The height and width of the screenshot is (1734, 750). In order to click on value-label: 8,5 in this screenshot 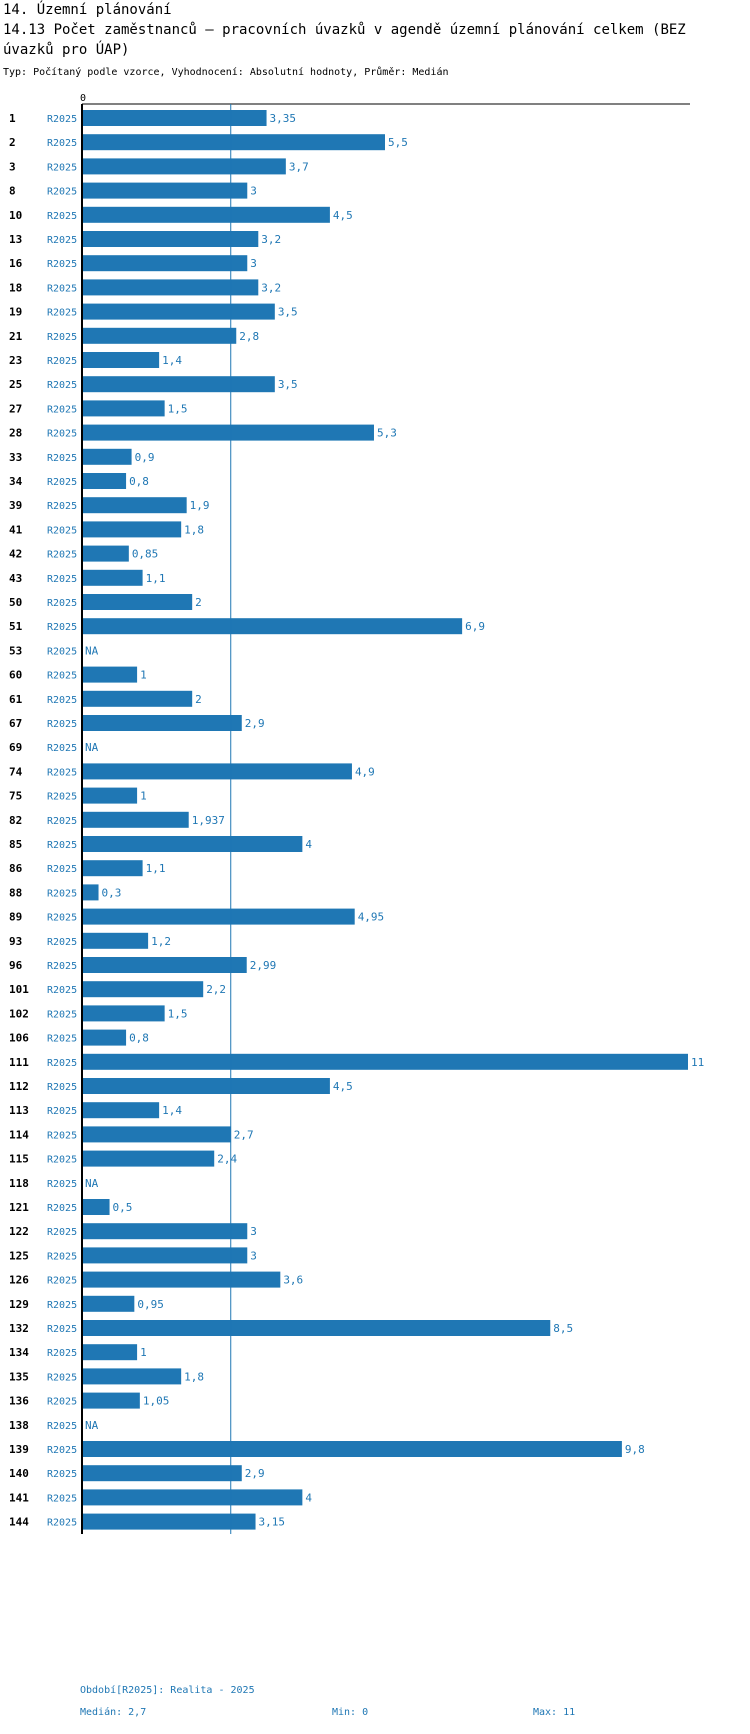, I will do `click(563, 1328)`.